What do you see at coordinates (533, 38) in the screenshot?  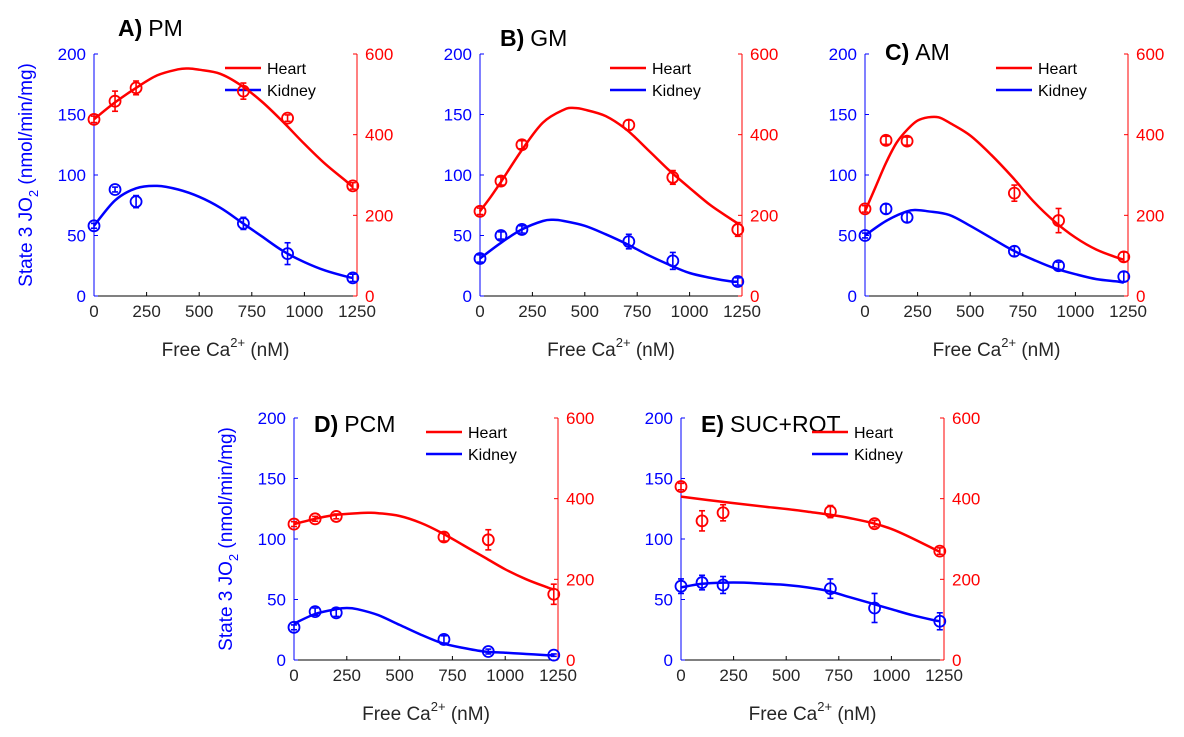 I see `panel-title: B) GM` at bounding box center [533, 38].